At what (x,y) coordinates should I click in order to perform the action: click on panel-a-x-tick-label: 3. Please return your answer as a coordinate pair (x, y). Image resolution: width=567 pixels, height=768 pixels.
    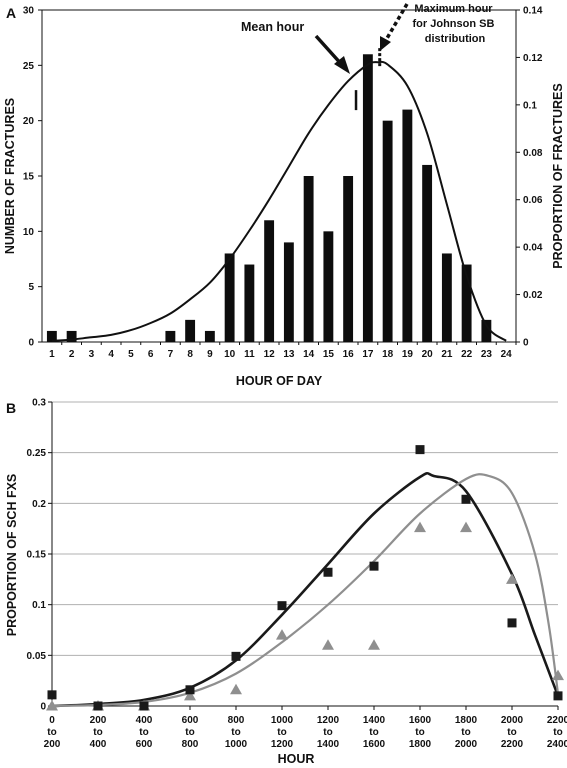
    Looking at the image, I should click on (92, 354).